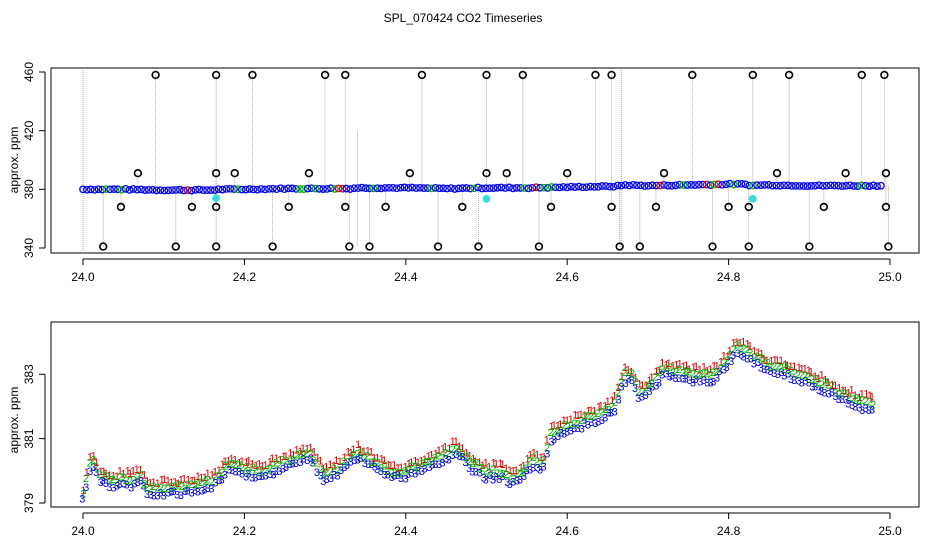 Image resolution: width=936 pixels, height=540 pixels. I want to click on bottom-x-tick-label: 25.0, so click(890, 531).